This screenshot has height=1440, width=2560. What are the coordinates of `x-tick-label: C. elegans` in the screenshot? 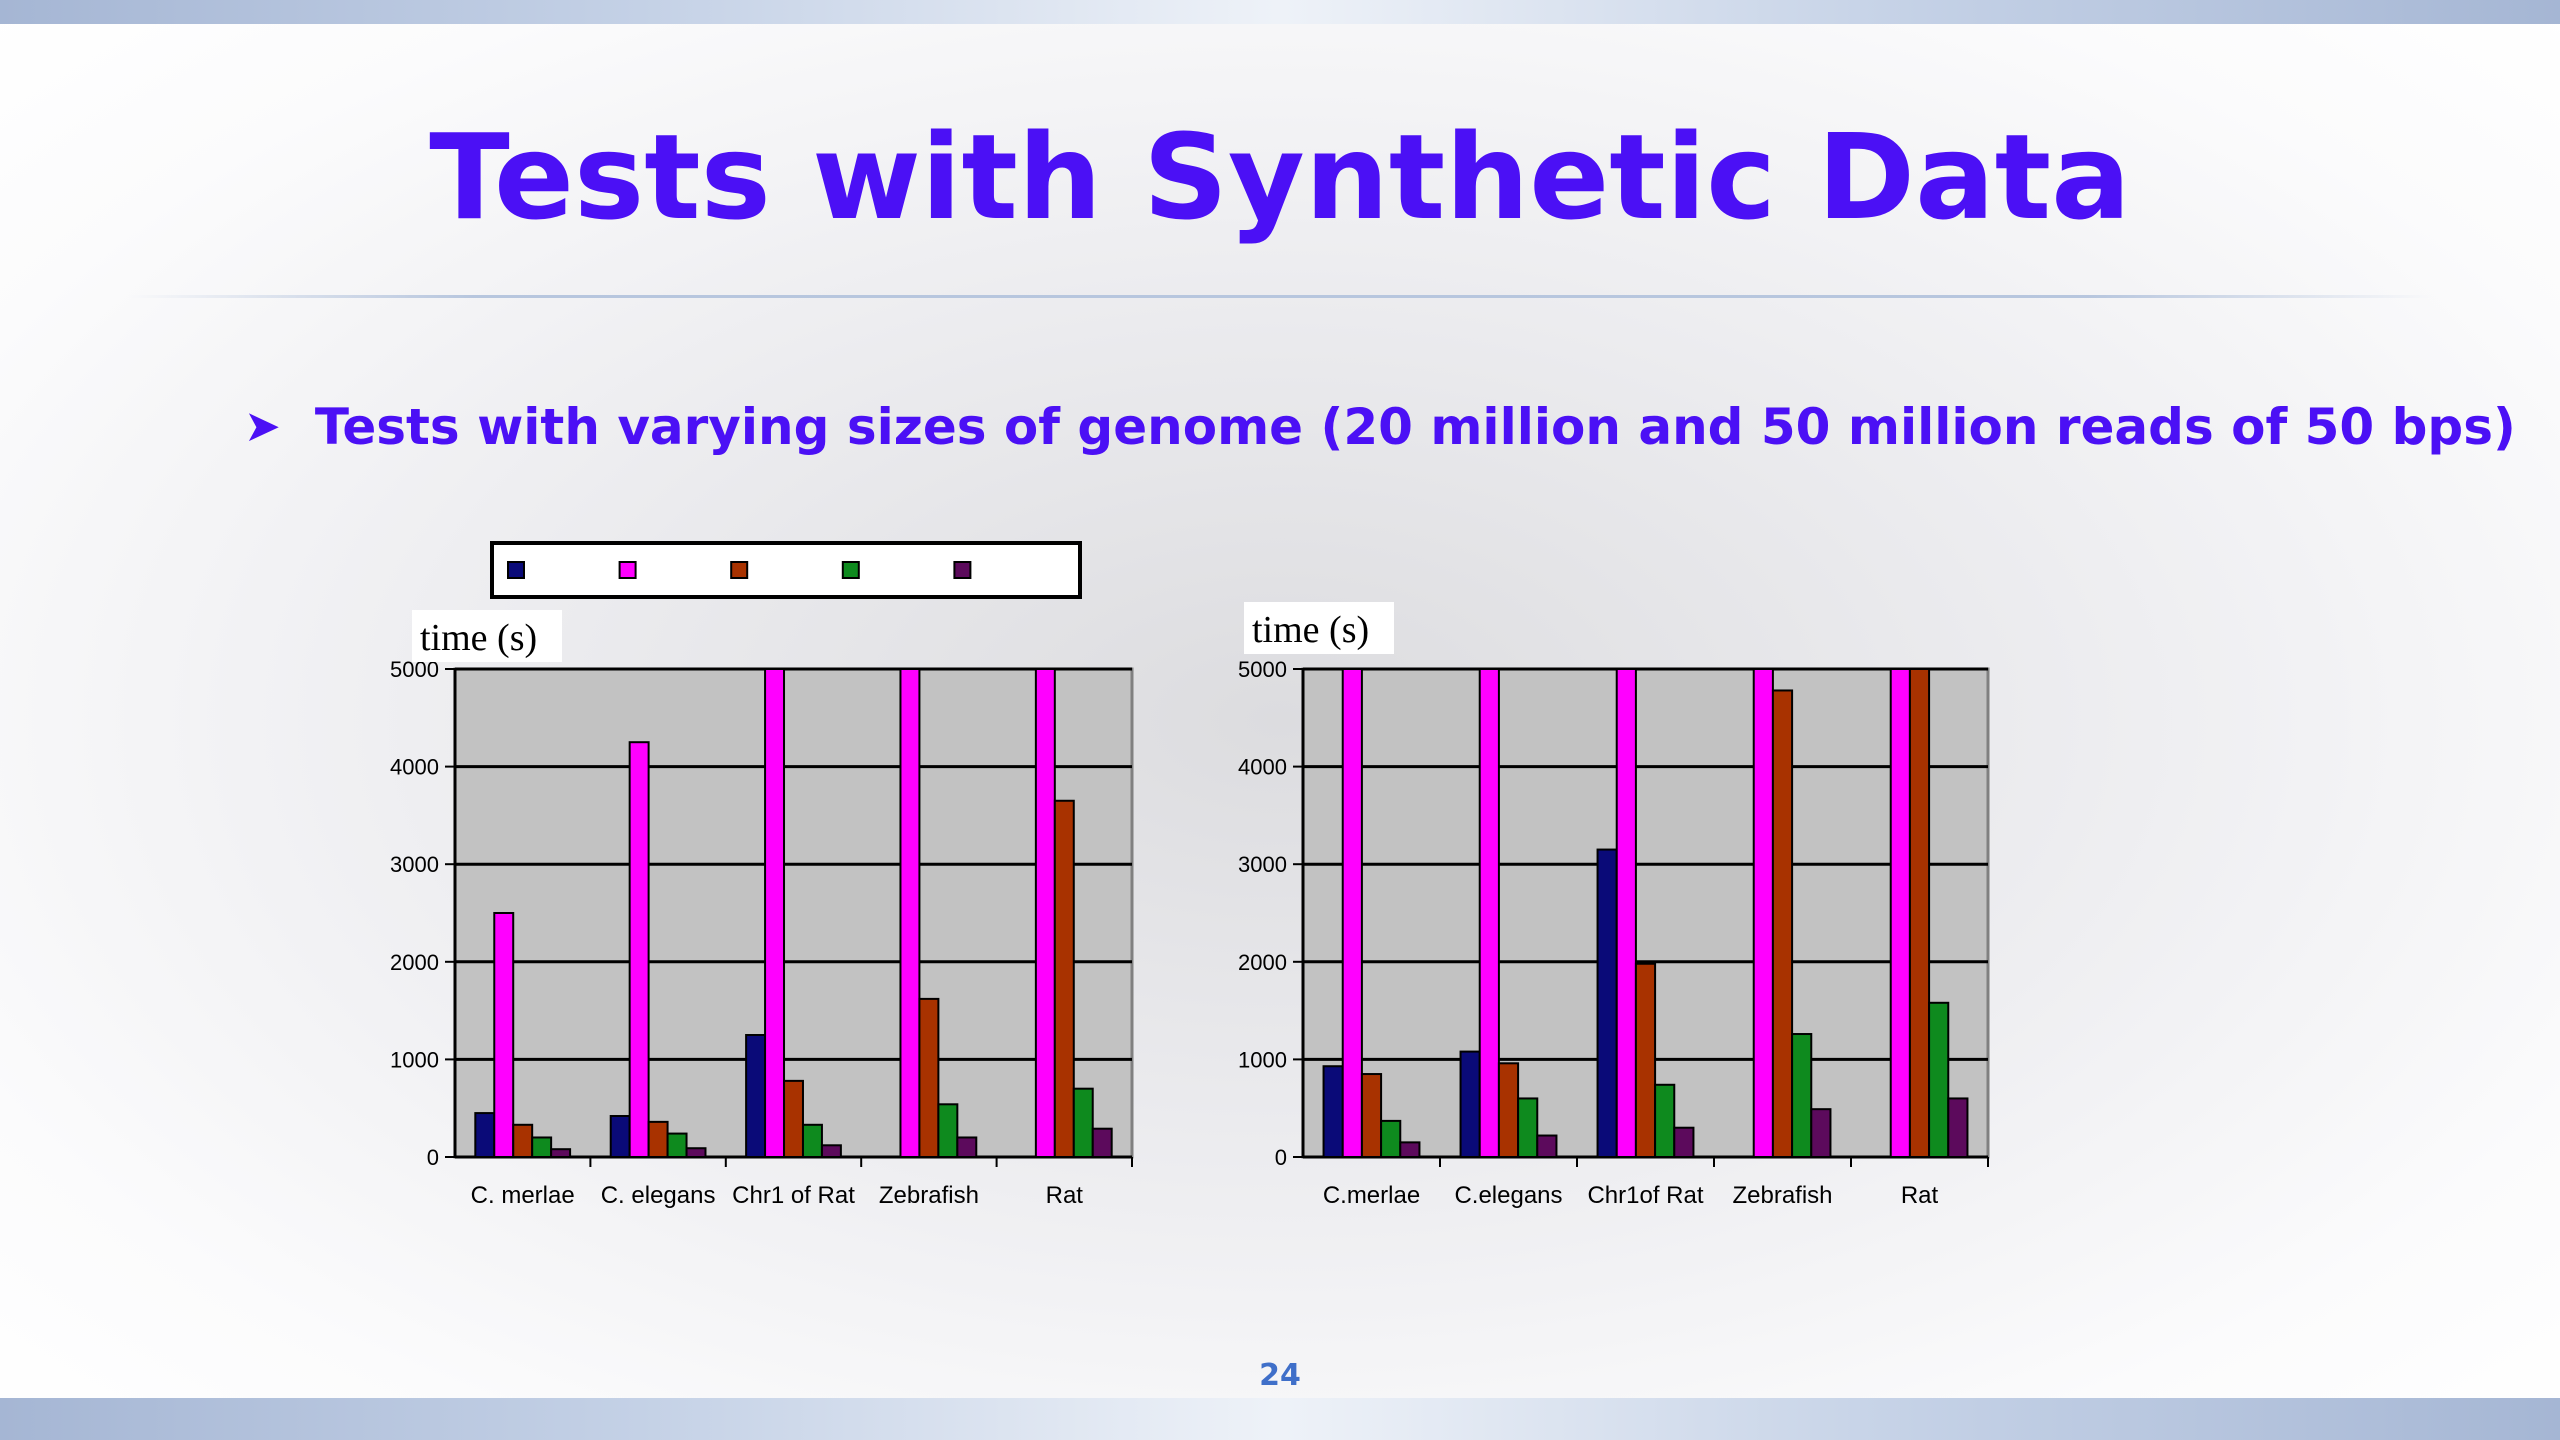 It's located at (658, 1195).